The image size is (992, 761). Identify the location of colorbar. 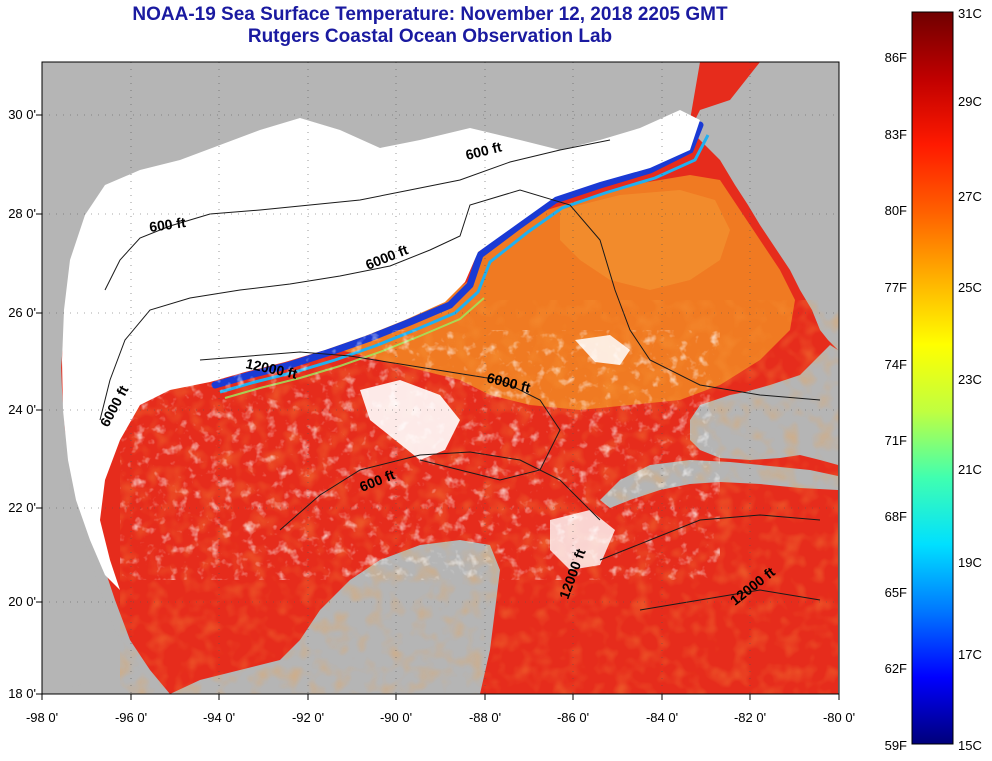
(932, 378).